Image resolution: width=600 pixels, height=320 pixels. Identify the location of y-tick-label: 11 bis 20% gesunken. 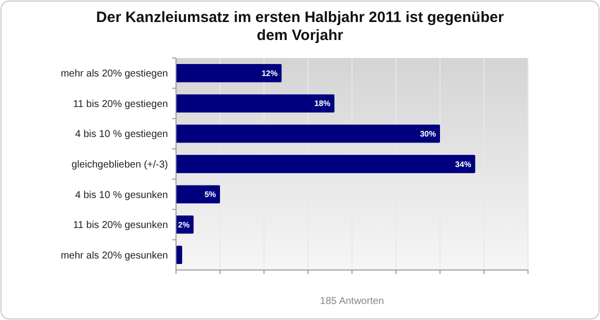
(120, 226).